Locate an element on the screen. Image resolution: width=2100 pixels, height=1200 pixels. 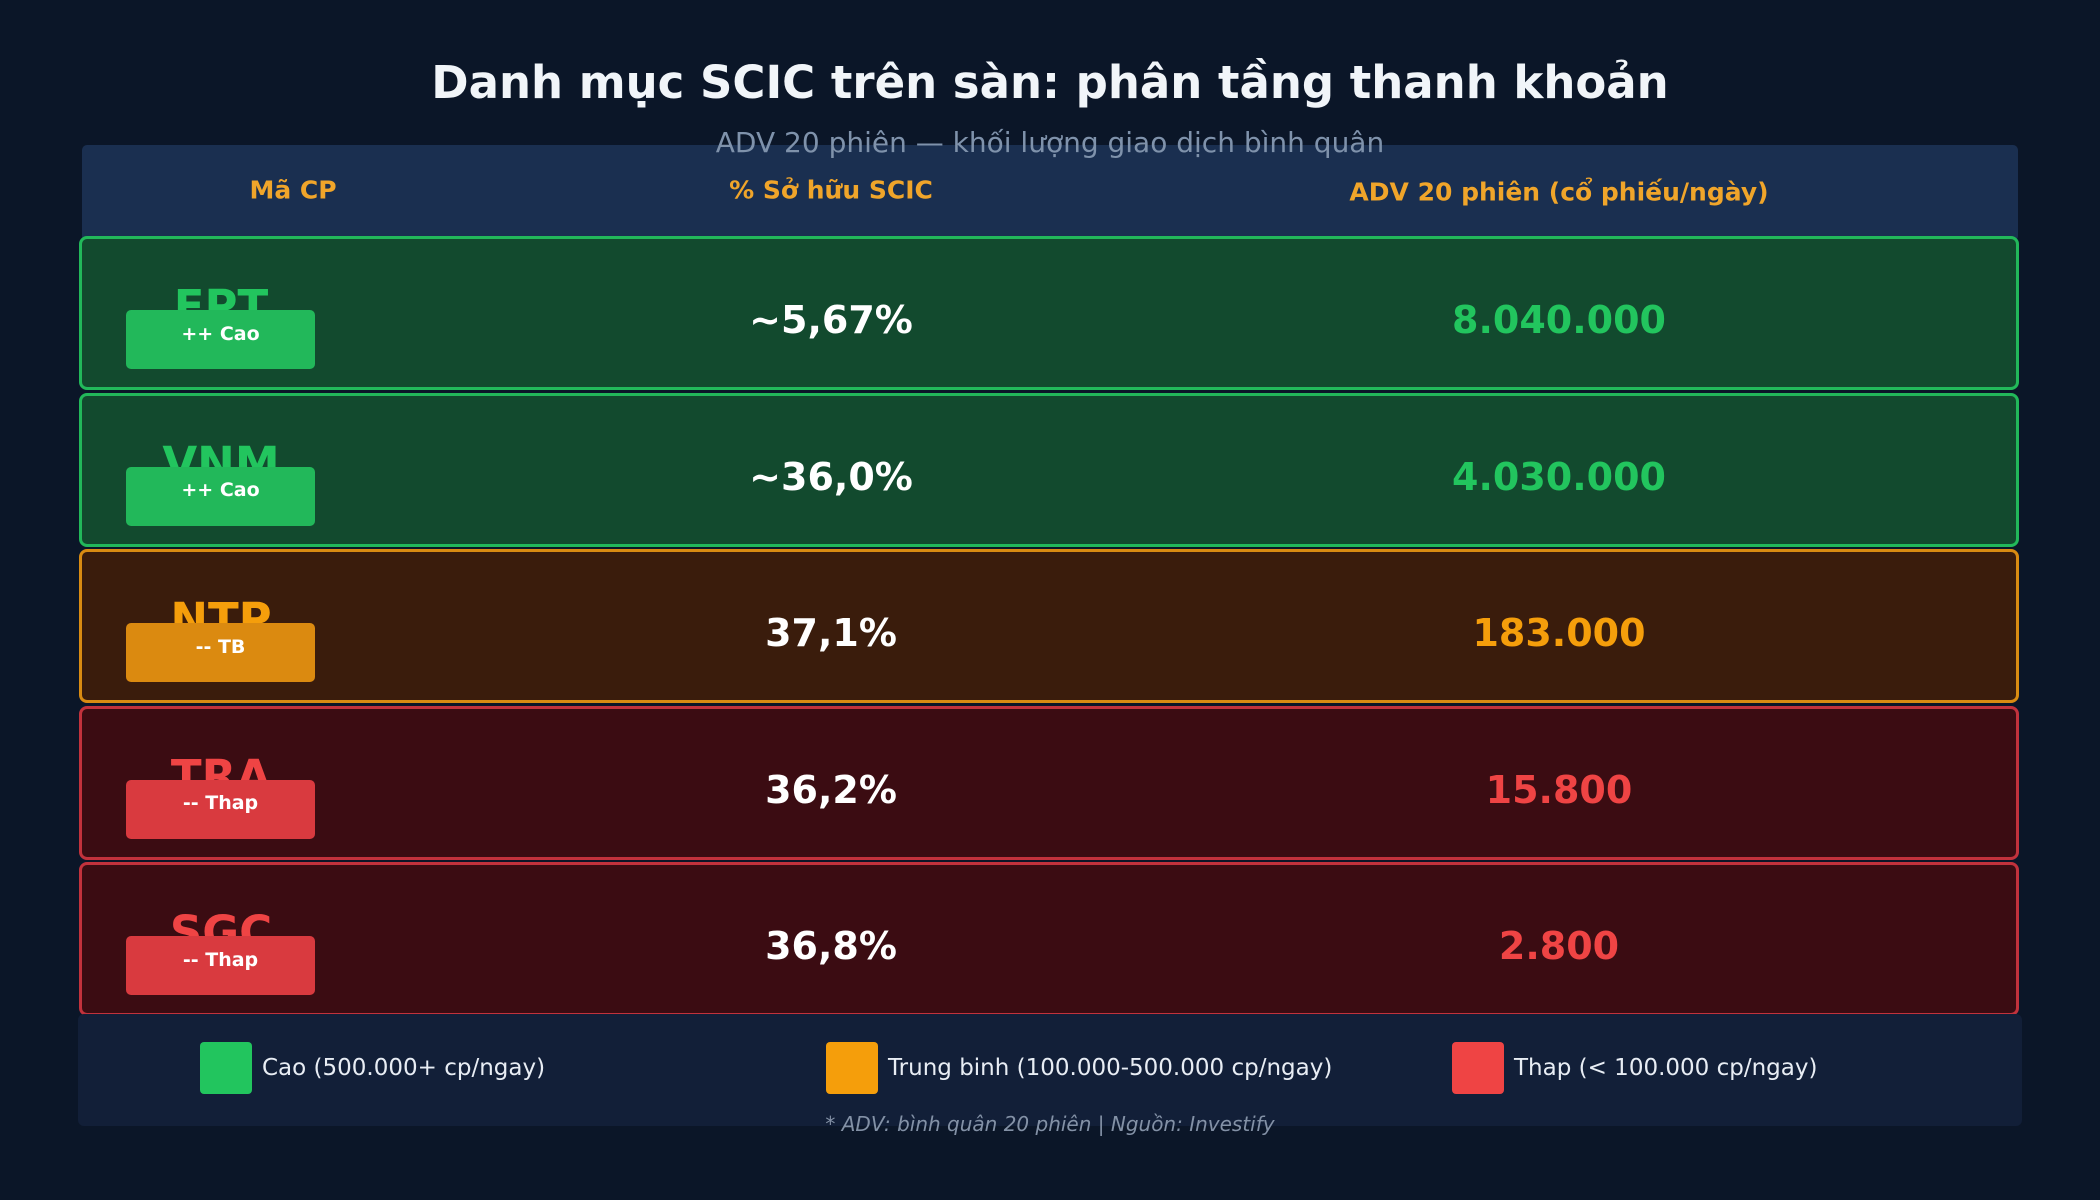
legend-item-cao: Cao (500.000+ cp/ngay) is located at coordinates (372, 1068).